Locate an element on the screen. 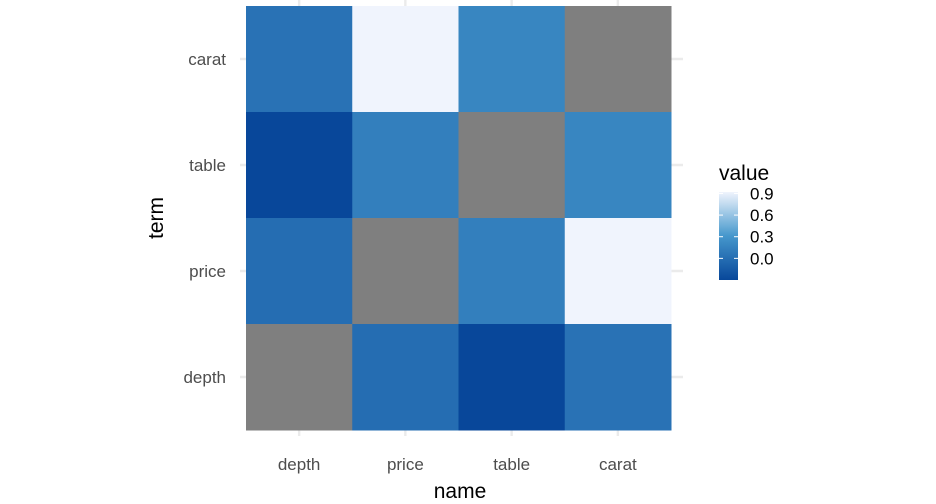  y-tick-label-price: price is located at coordinates (207, 271).